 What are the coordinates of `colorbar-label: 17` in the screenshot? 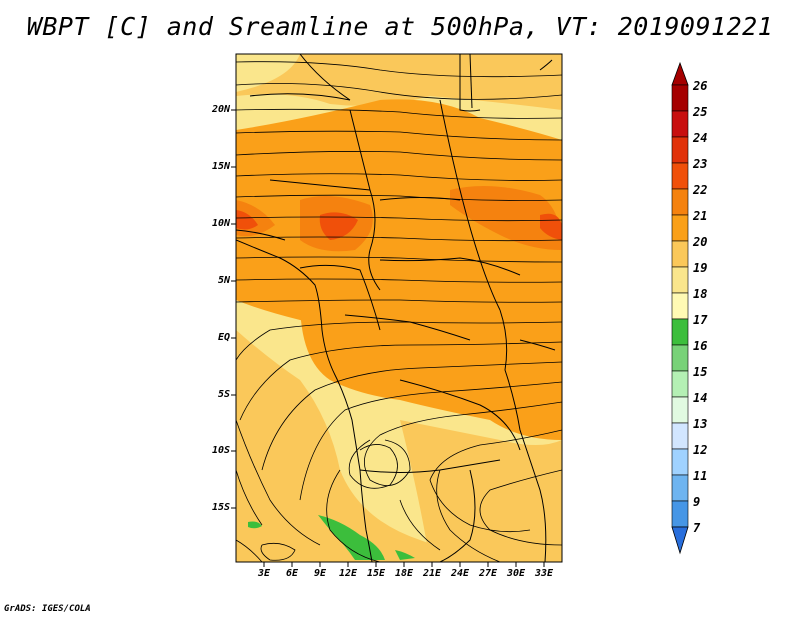 It's located at (700, 320).